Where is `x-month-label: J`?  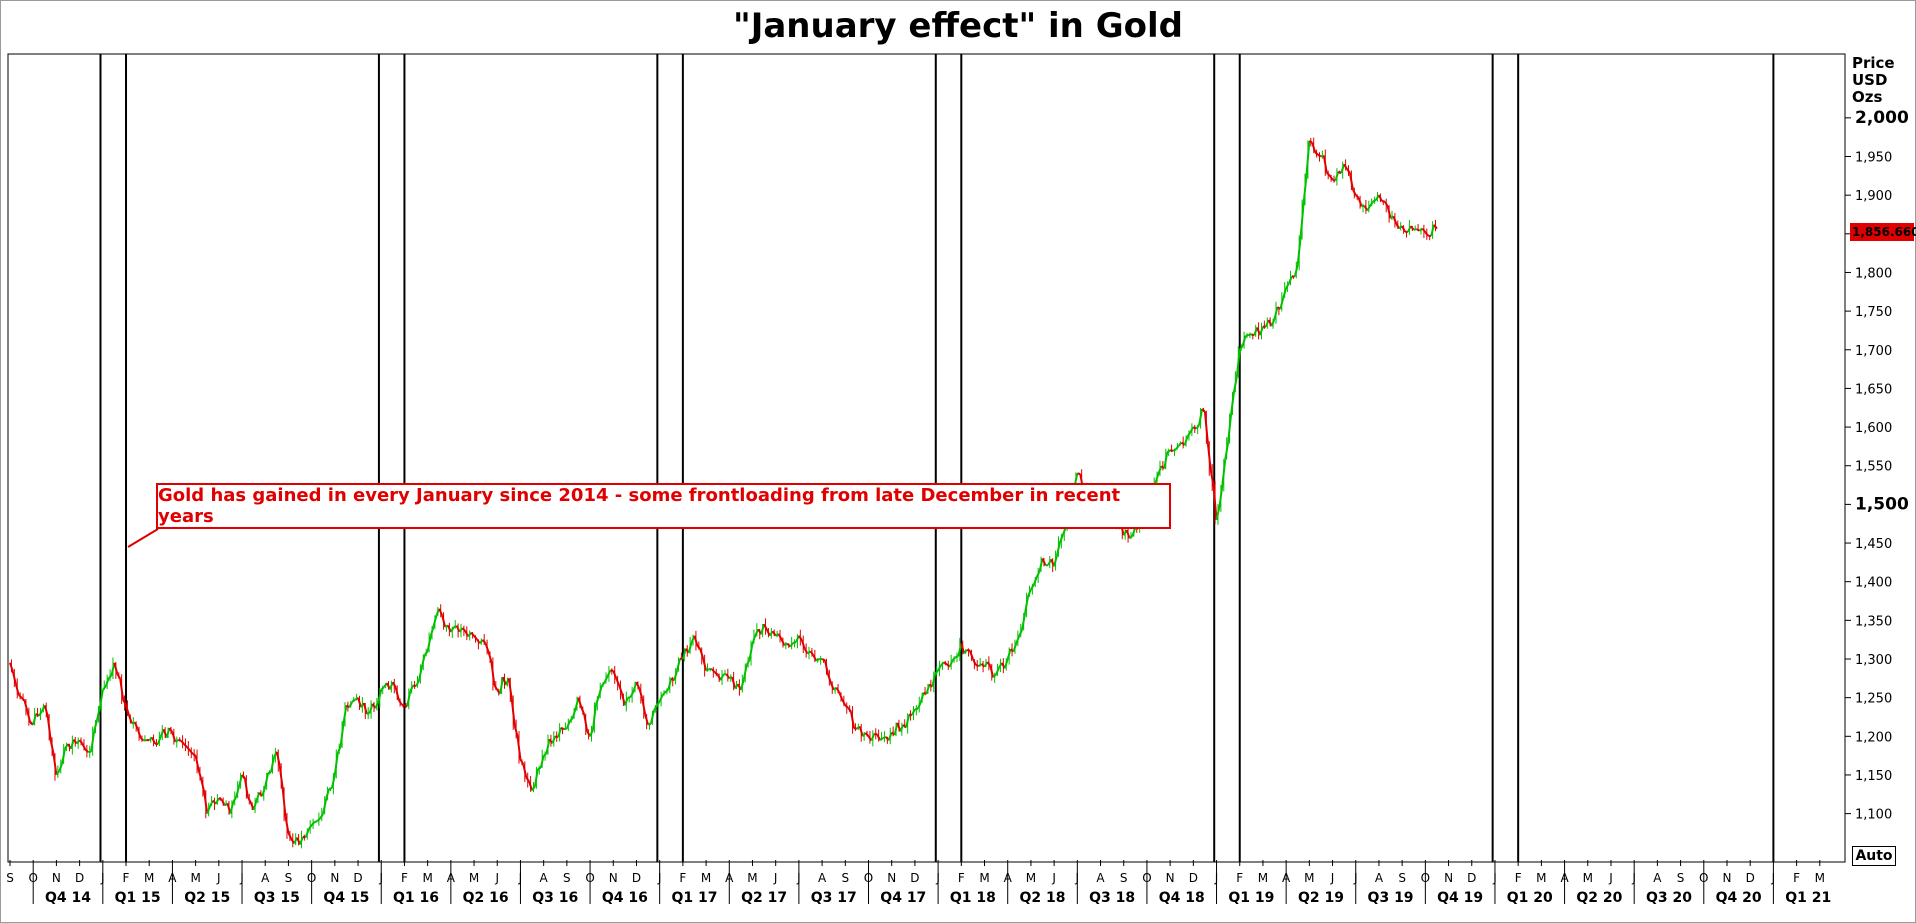
x-month-label: J is located at coordinates (1053, 878).